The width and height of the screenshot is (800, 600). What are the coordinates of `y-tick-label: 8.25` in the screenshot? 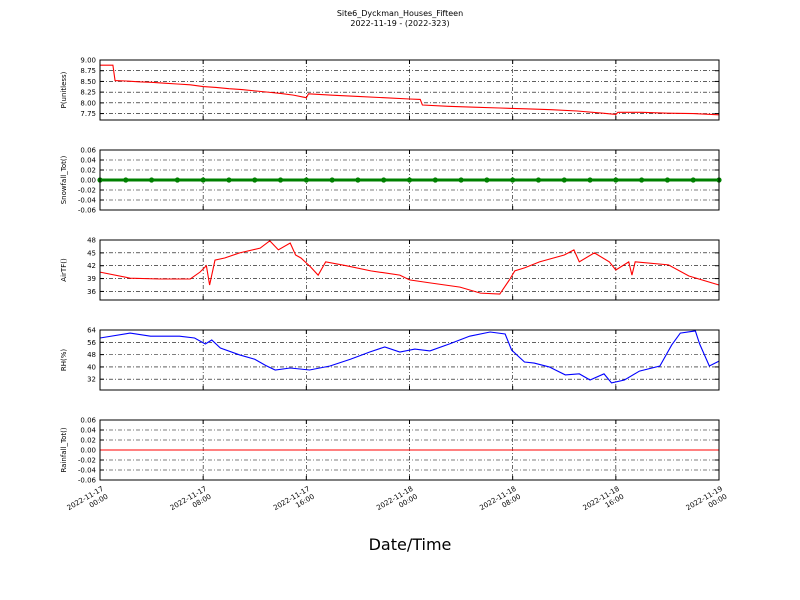 It's located at (88, 93).